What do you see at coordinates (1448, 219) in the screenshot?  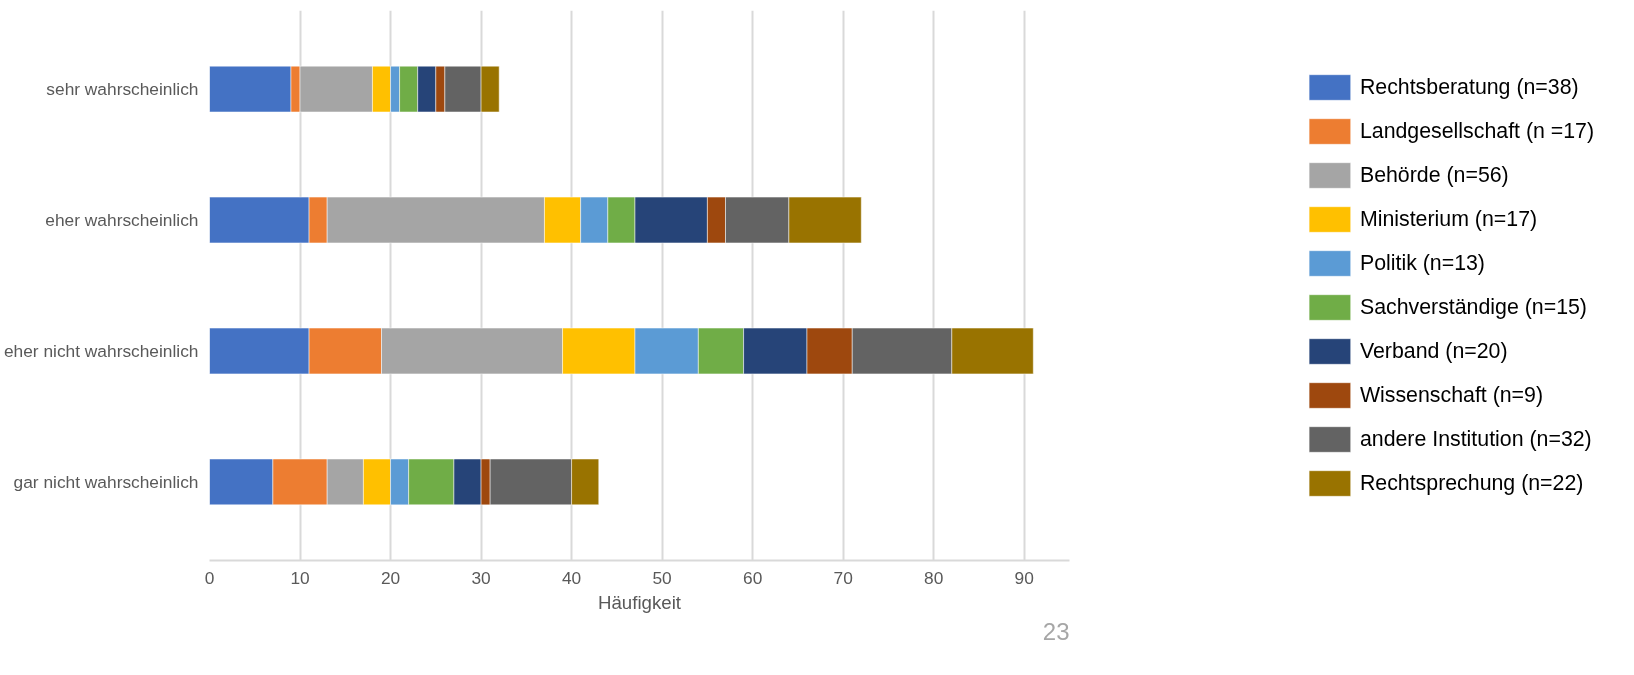 I see `legend-label: Ministerium (n=17)` at bounding box center [1448, 219].